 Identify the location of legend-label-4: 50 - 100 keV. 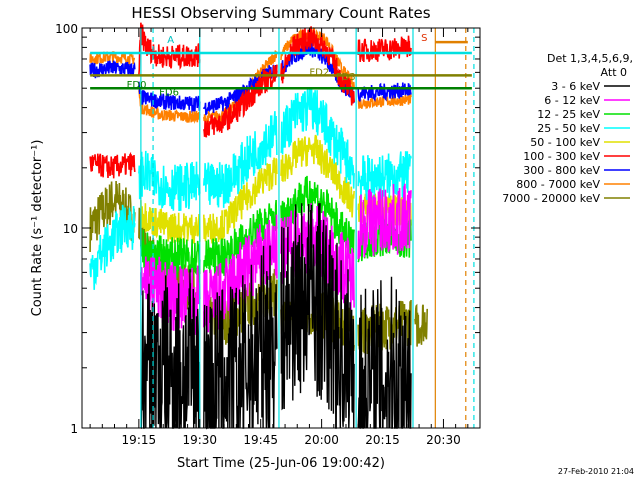
(565, 142).